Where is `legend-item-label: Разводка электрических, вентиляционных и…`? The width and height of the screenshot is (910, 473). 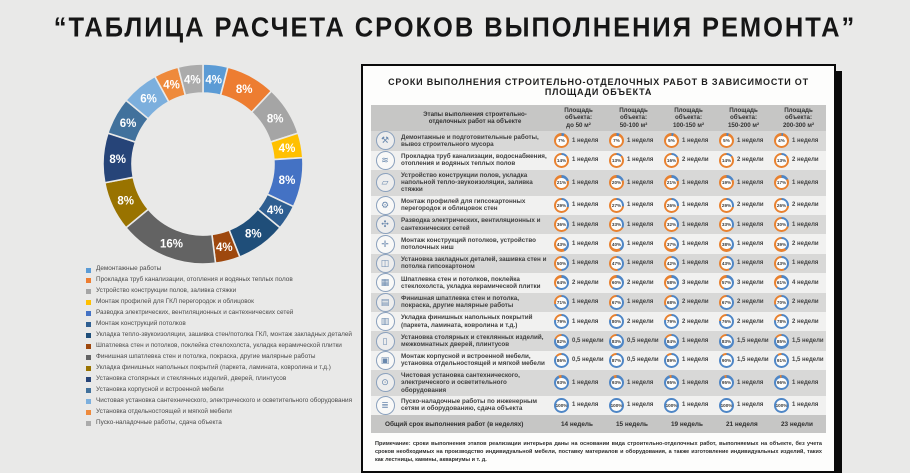 legend-item-label: Разводка электрических, вентиляционных и… is located at coordinates (195, 312).